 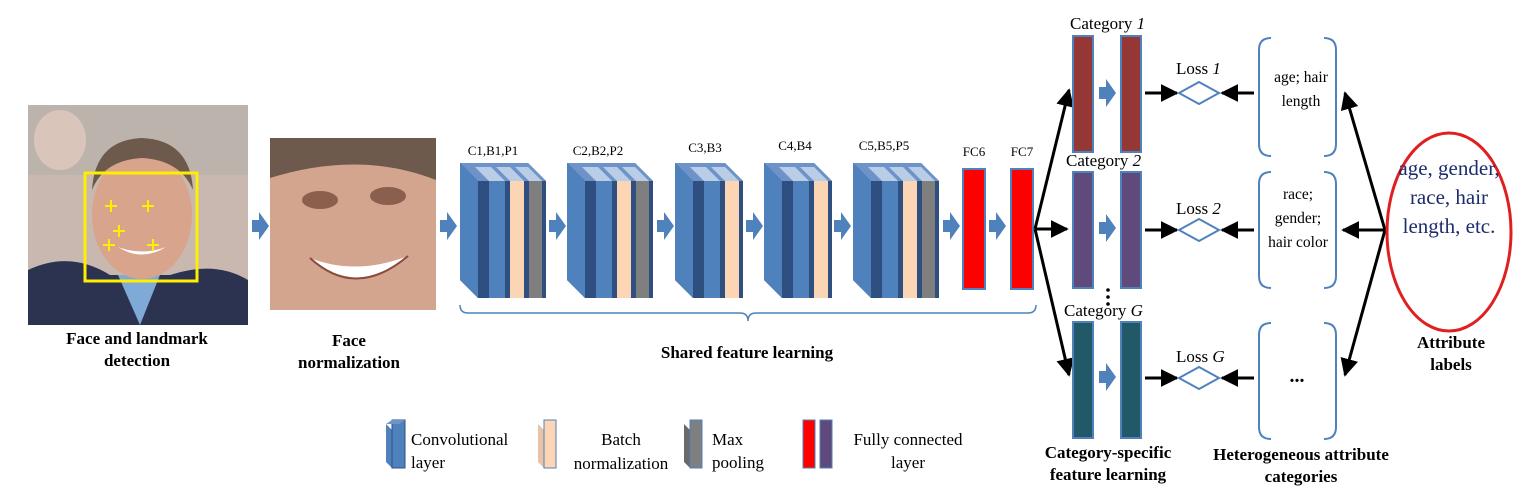 I want to click on loss-1-diamond, so click(x=1199, y=93).